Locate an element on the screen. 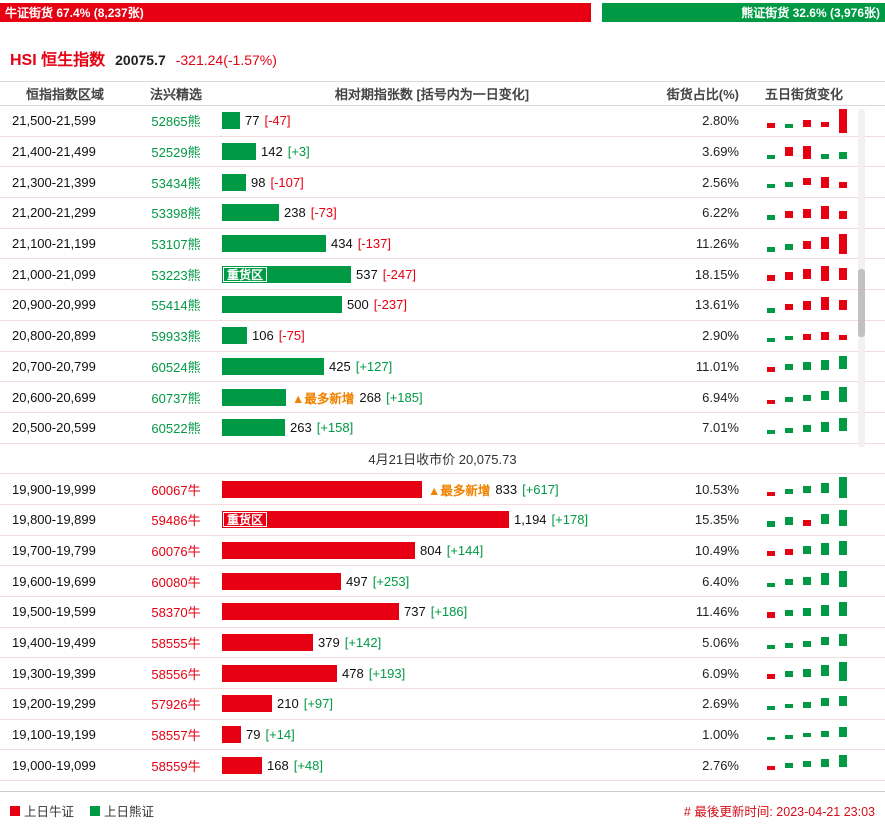 This screenshot has width=885, height=836. warrant-code-link: 53107熊 is located at coordinates (176, 243).